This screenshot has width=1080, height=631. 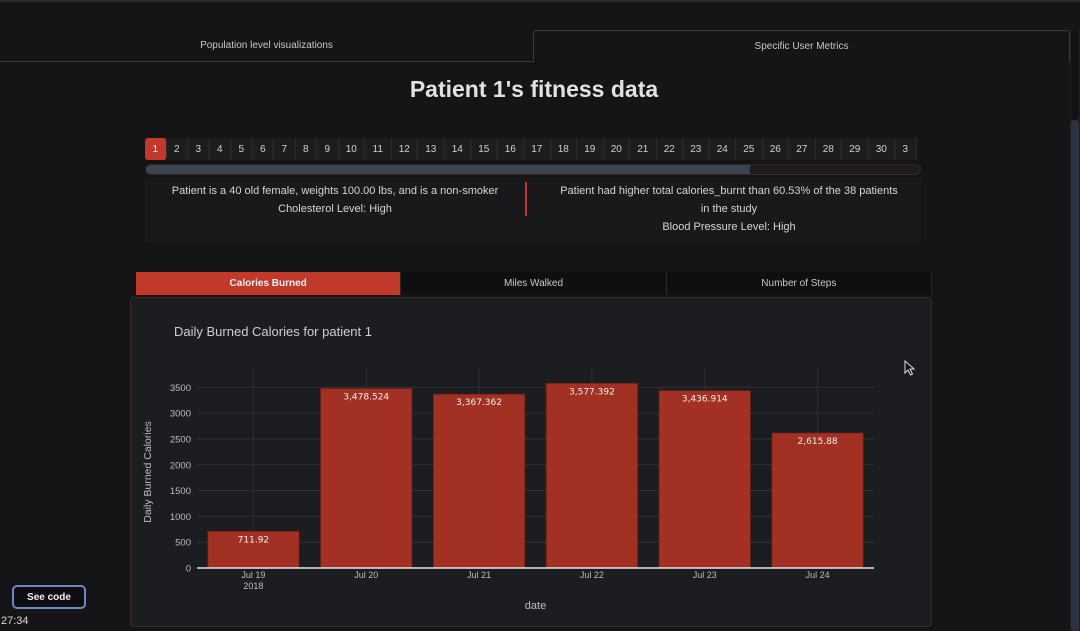 I want to click on y-axis-label: Daily Burned Calories, so click(x=148, y=472).